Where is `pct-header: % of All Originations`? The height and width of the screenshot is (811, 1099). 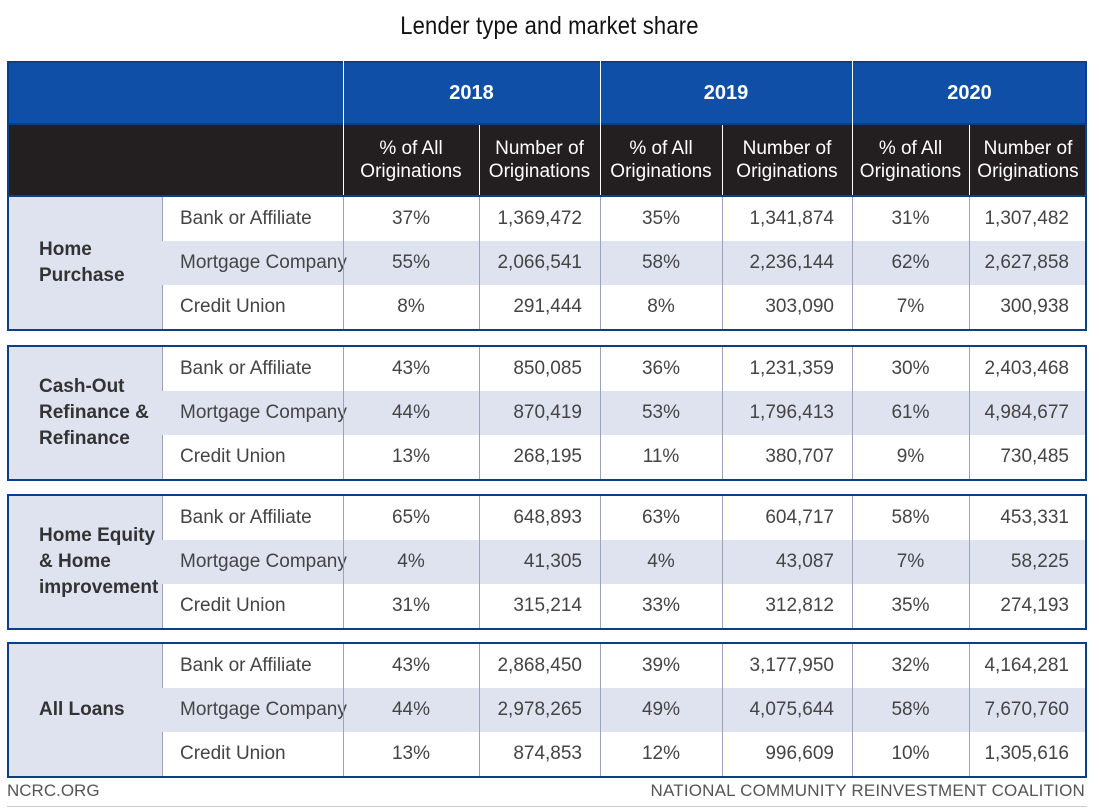 pct-header: % of All Originations is located at coordinates (661, 160).